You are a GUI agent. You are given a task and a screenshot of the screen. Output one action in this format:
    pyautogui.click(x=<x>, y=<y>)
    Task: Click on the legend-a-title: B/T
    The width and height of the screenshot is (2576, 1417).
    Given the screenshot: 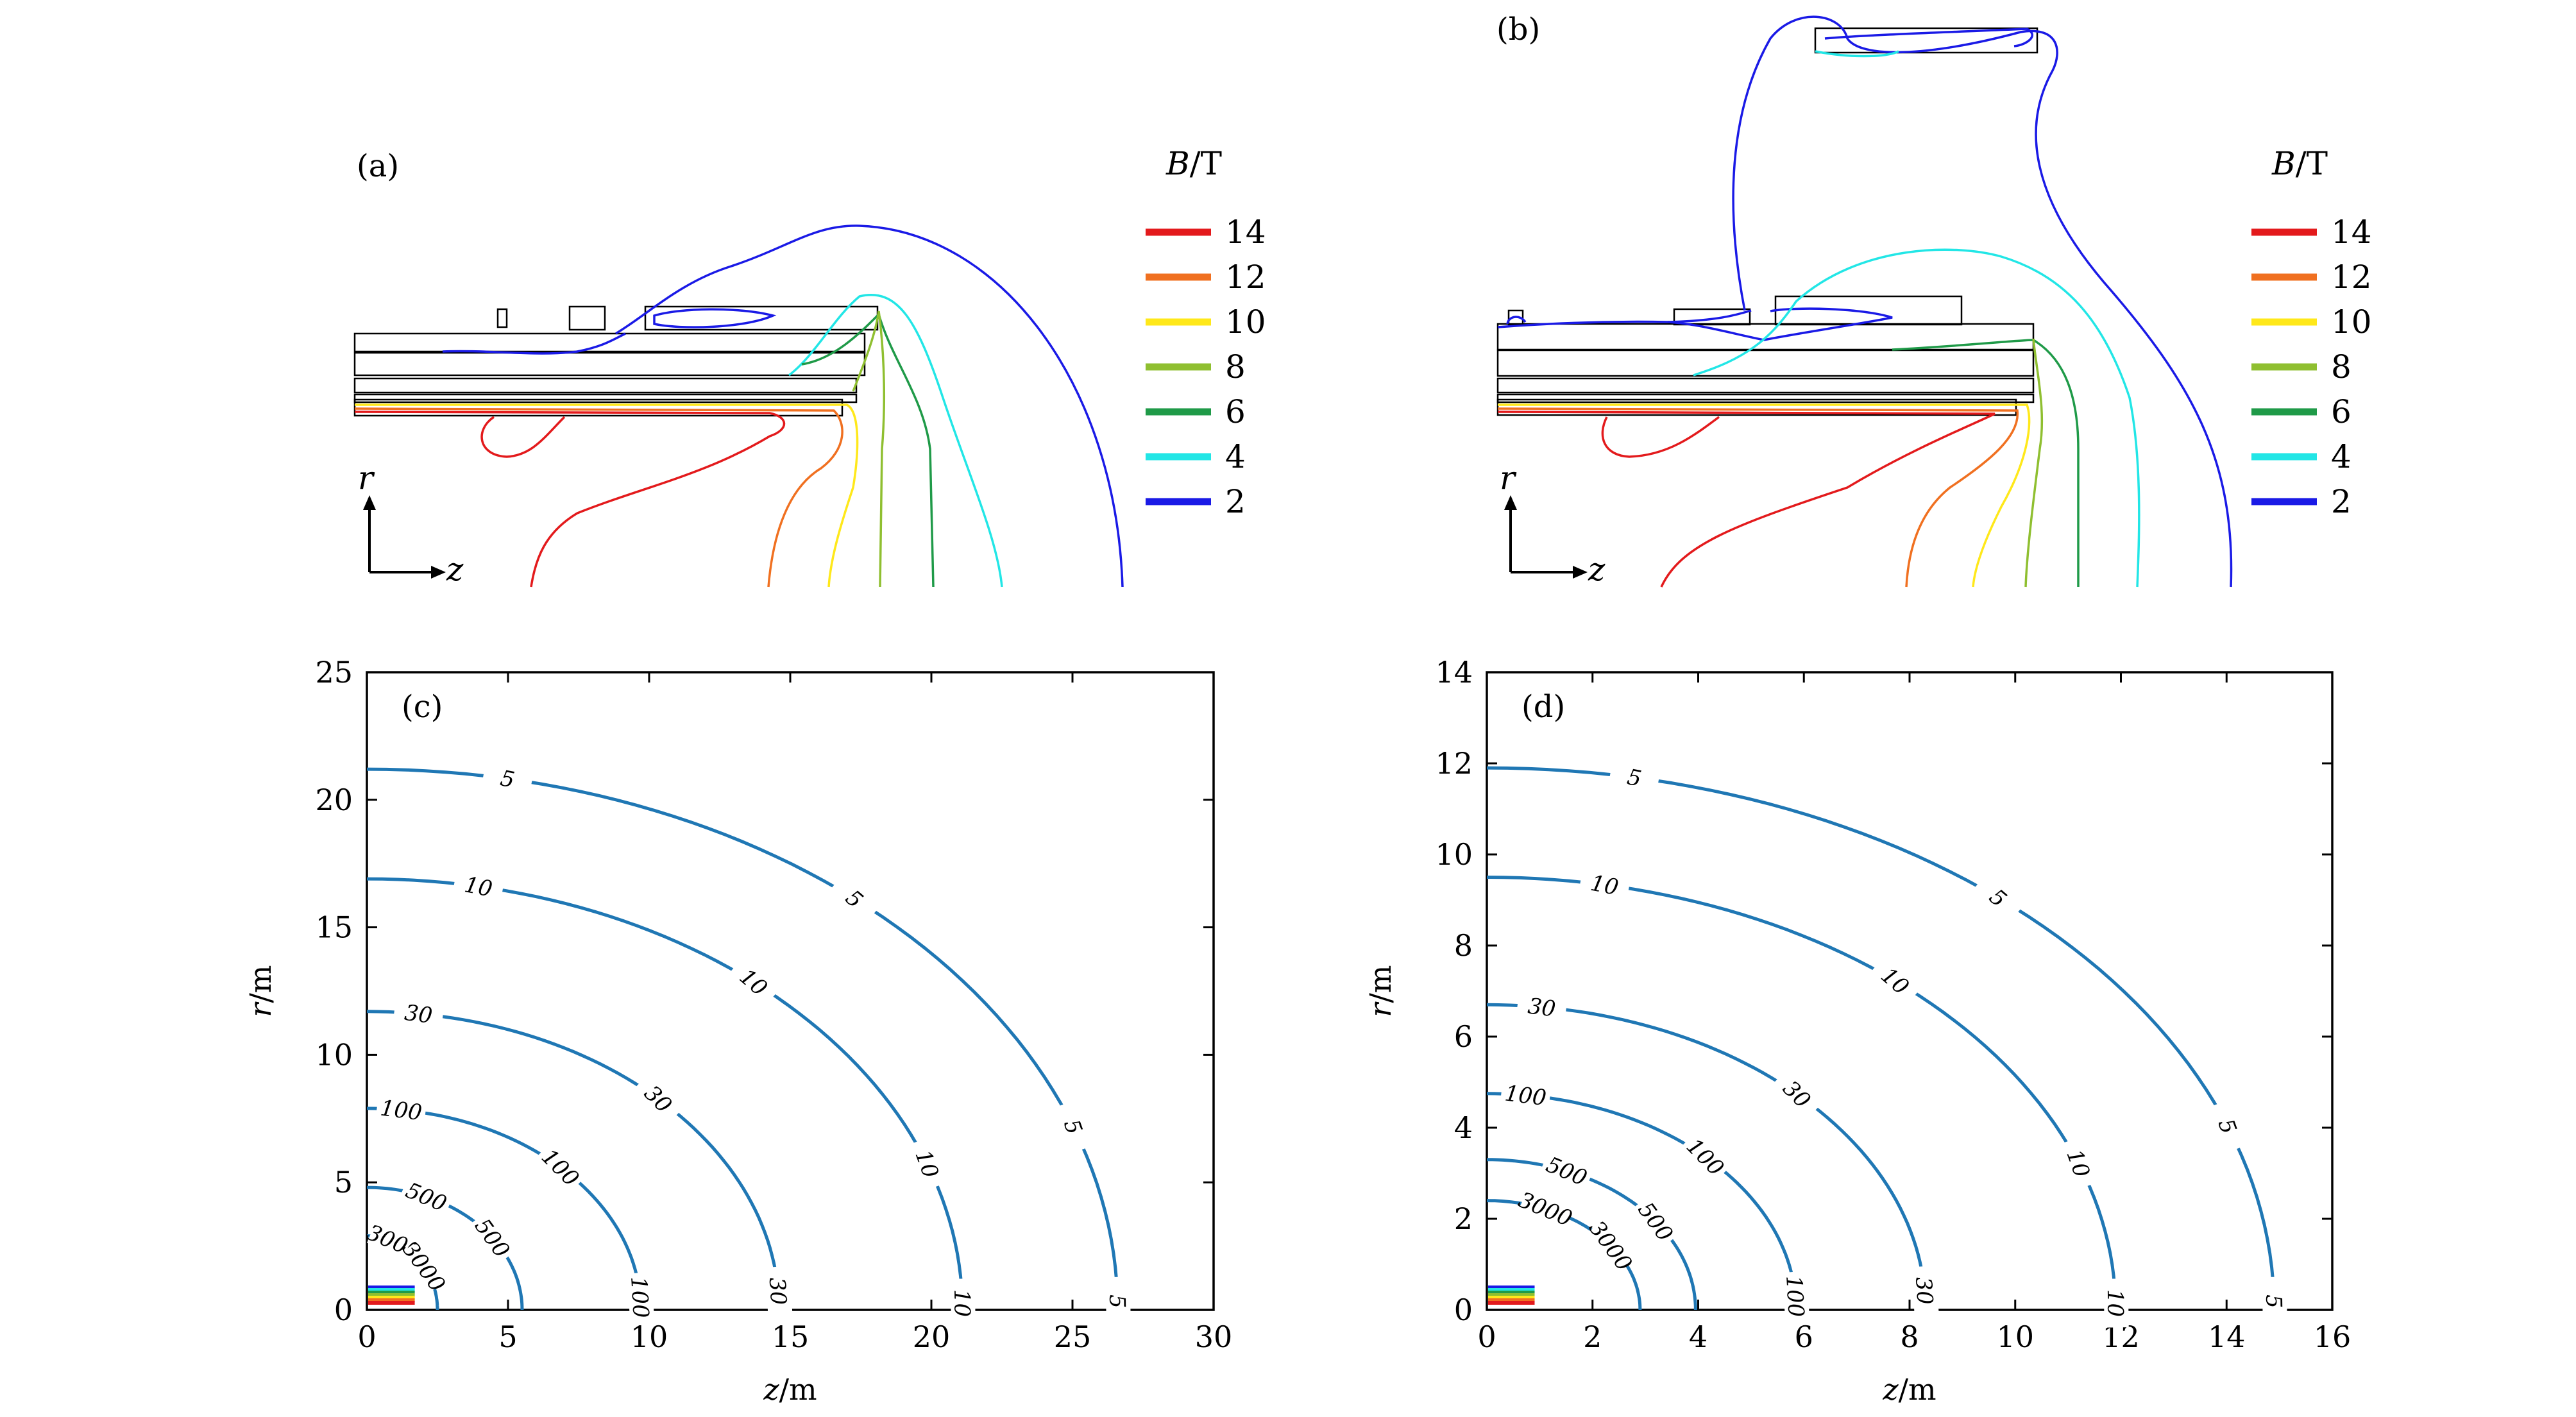 What is the action you would take?
    pyautogui.click(x=1193, y=163)
    